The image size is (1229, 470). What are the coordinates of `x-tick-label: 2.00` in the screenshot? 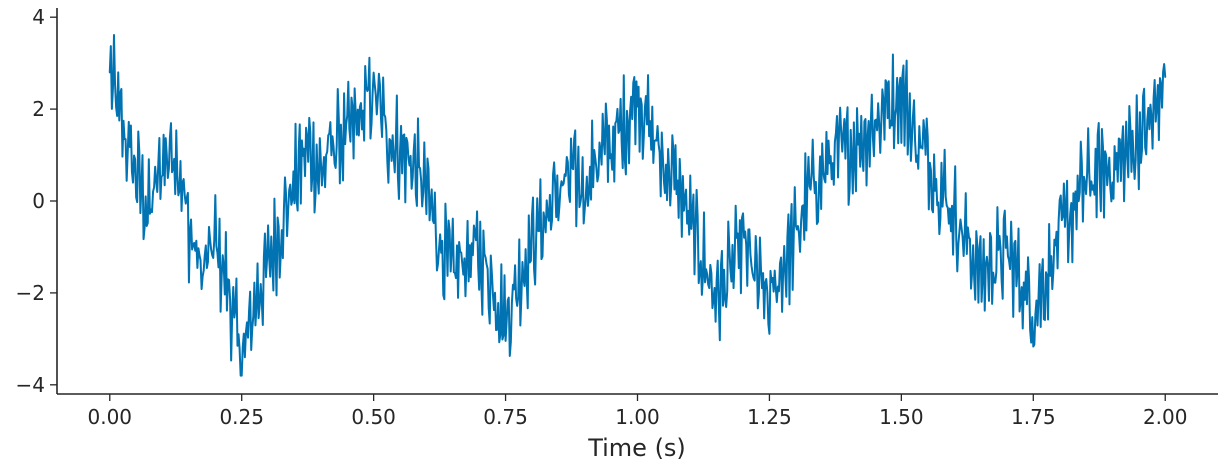 It's located at (1165, 417).